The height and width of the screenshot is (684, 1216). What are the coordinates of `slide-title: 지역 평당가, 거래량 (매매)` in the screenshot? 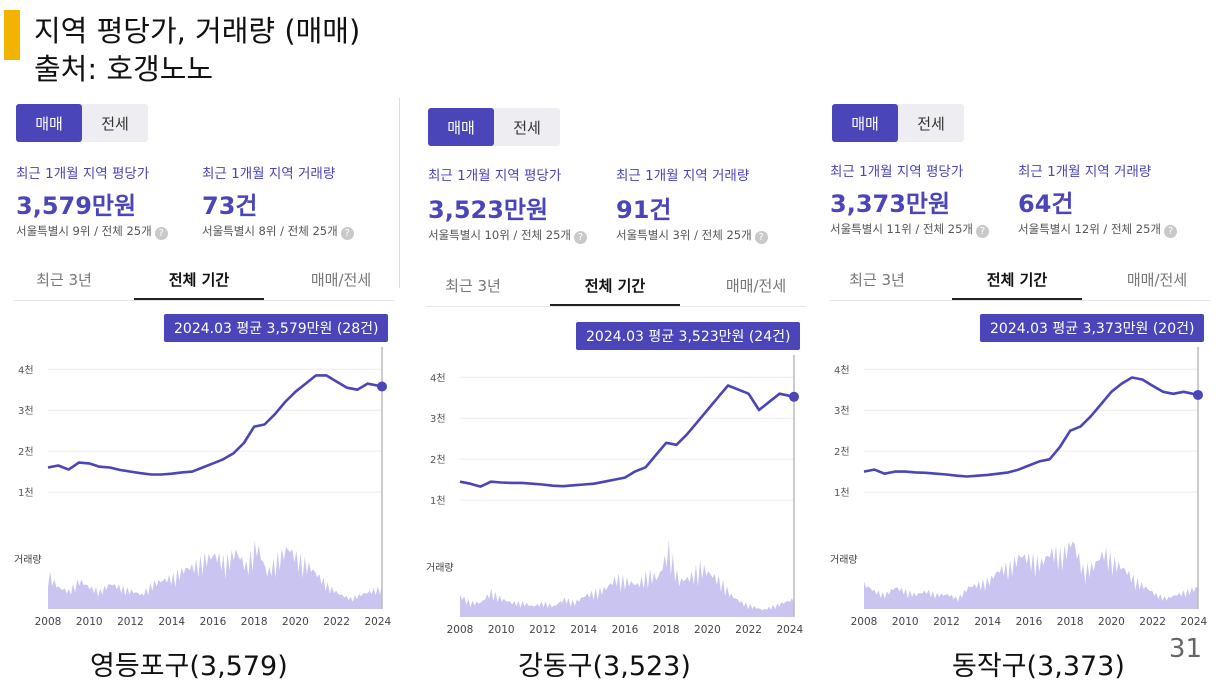 It's located at (197, 31).